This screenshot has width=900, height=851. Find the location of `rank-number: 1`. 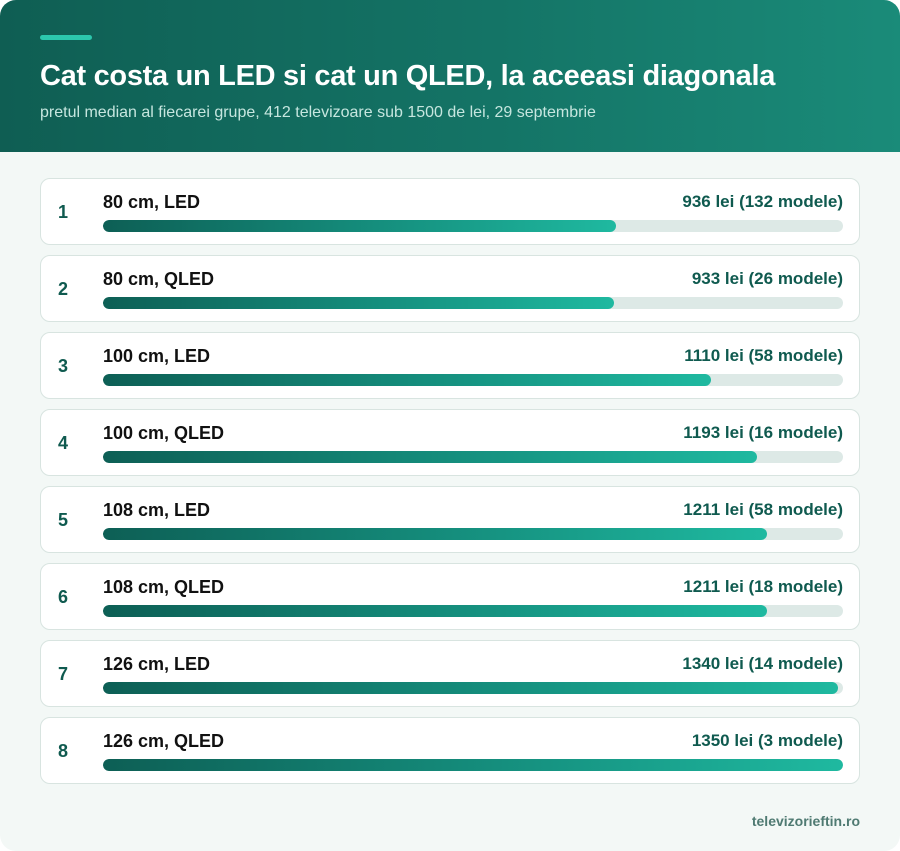

rank-number: 1 is located at coordinates (63, 212).